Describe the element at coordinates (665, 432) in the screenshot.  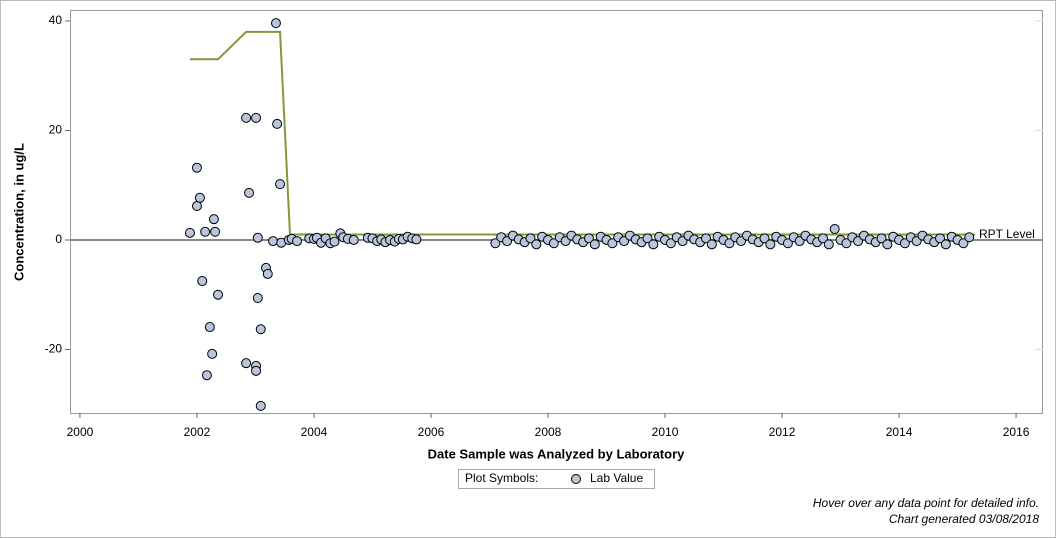
I see `x-tick-label: 2010` at that location.